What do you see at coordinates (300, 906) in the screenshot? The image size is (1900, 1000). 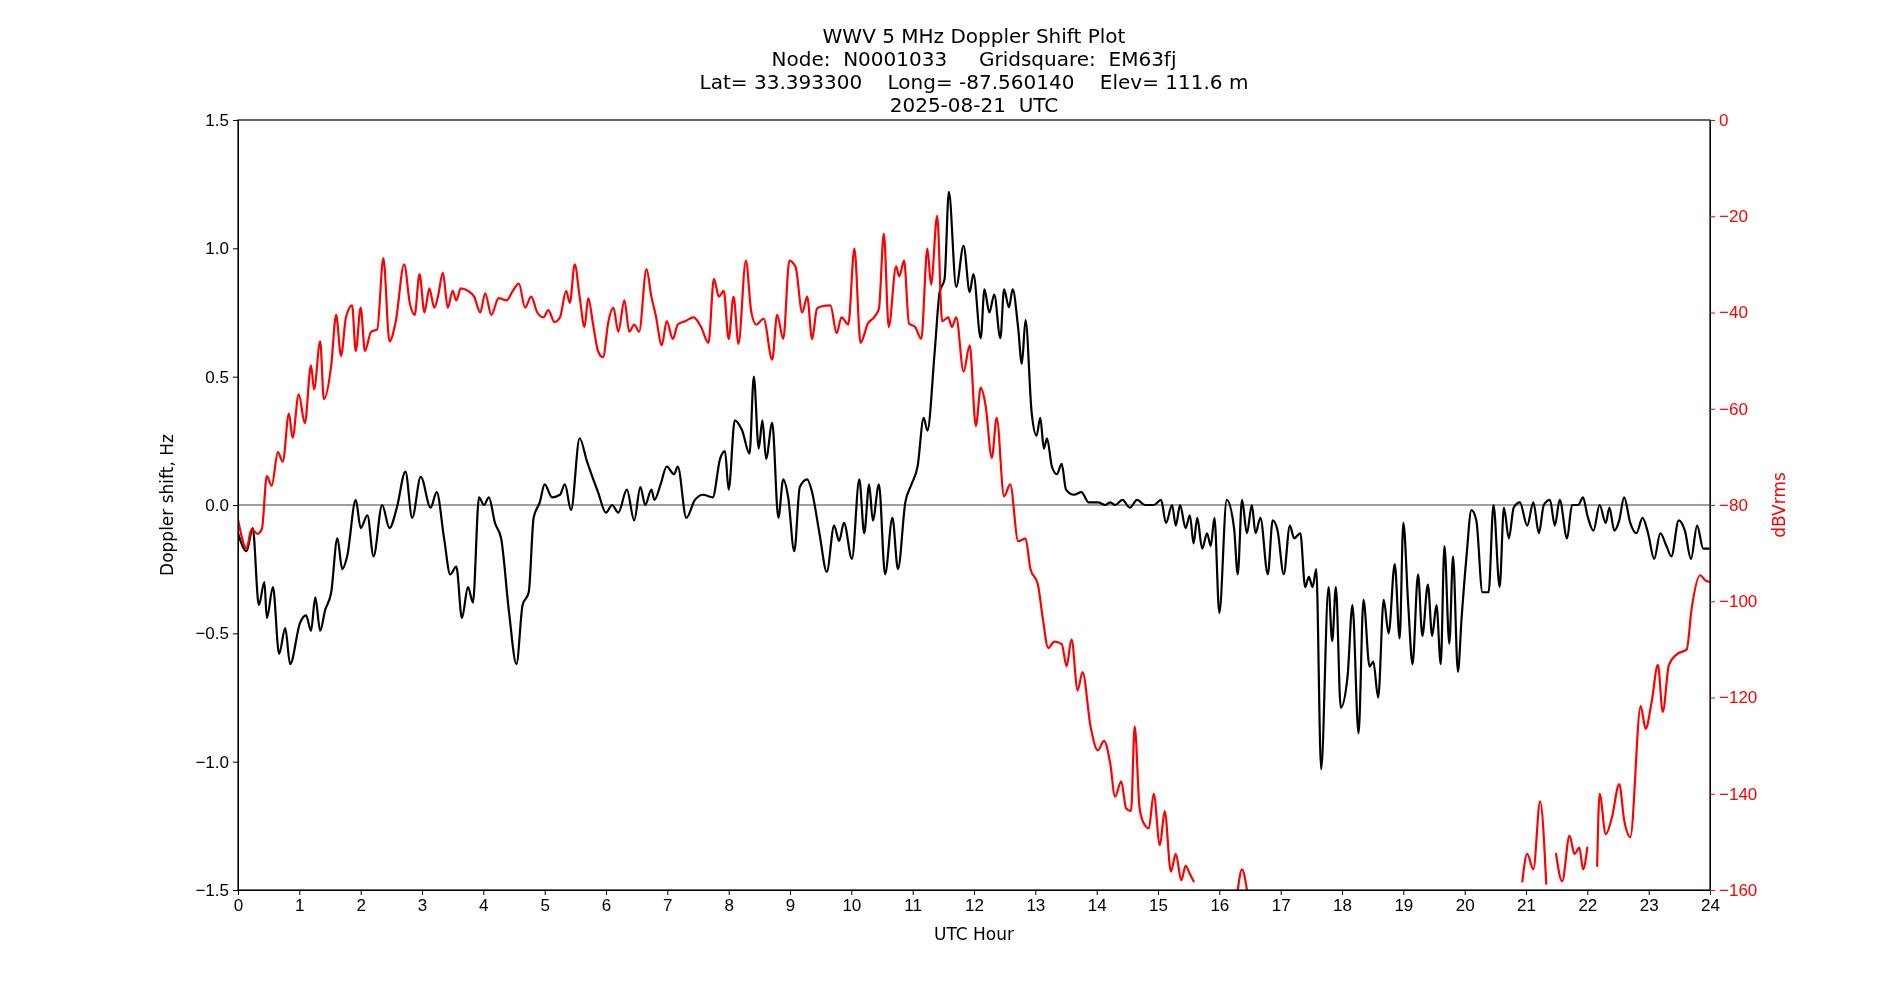 I see `x-tick-label: 1` at bounding box center [300, 906].